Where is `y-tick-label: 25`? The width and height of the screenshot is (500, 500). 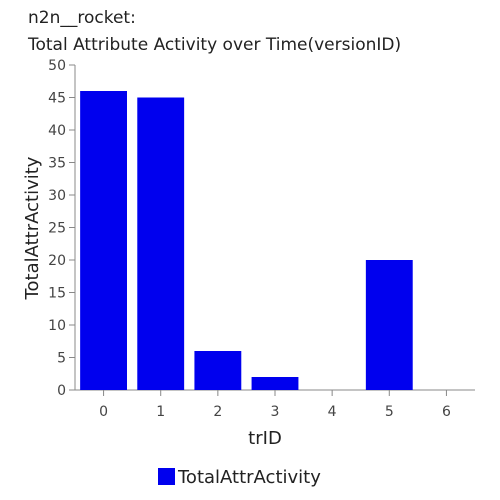
y-tick-label: 25 is located at coordinates (57, 229).